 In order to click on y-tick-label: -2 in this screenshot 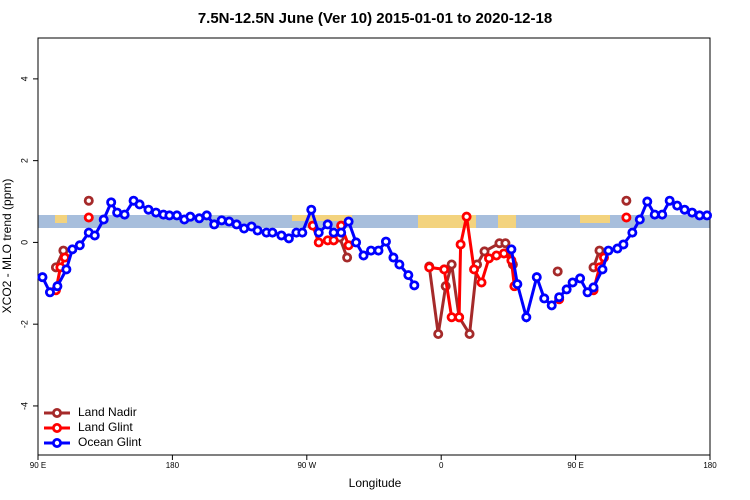, I will do `click(24, 324)`.